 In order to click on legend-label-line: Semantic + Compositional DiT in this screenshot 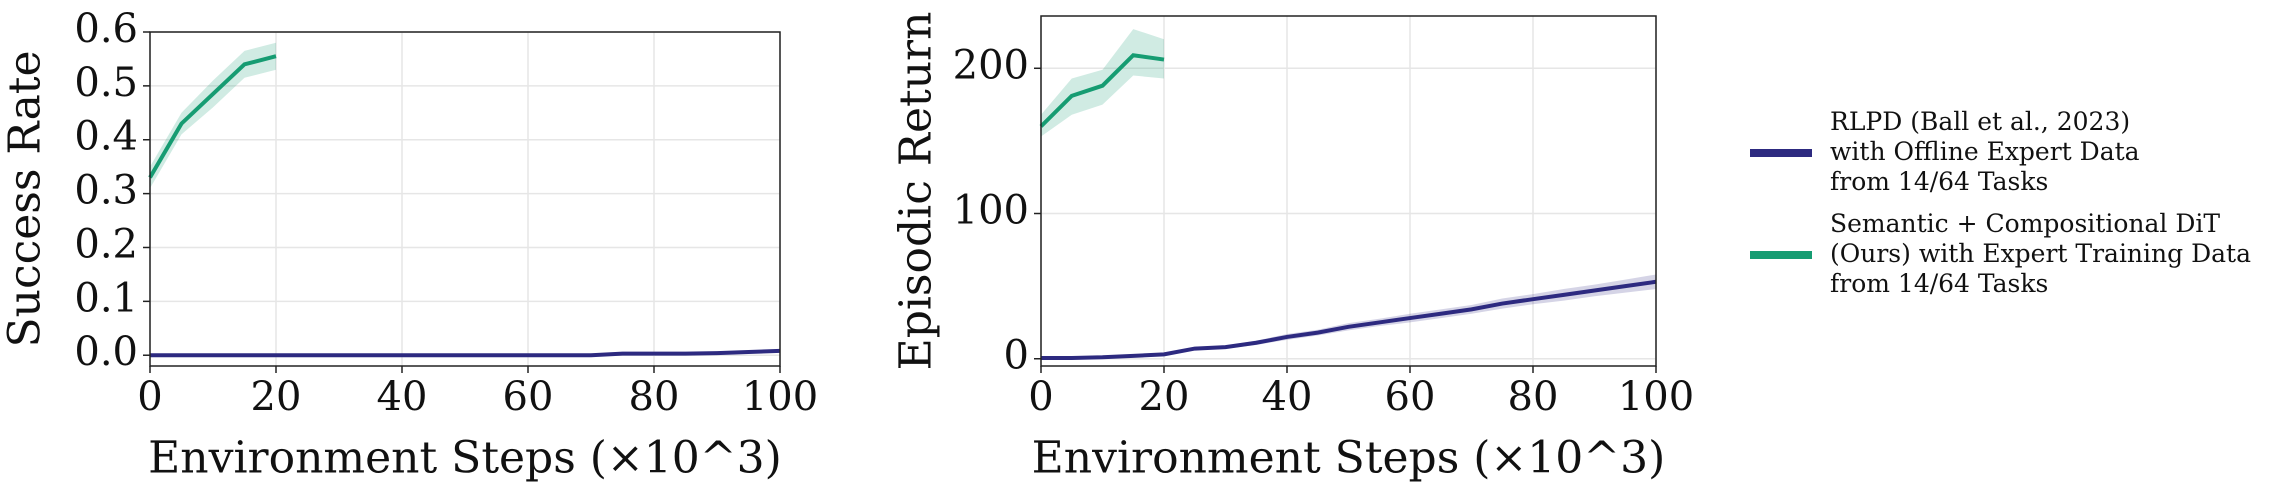, I will do `click(2025, 223)`.